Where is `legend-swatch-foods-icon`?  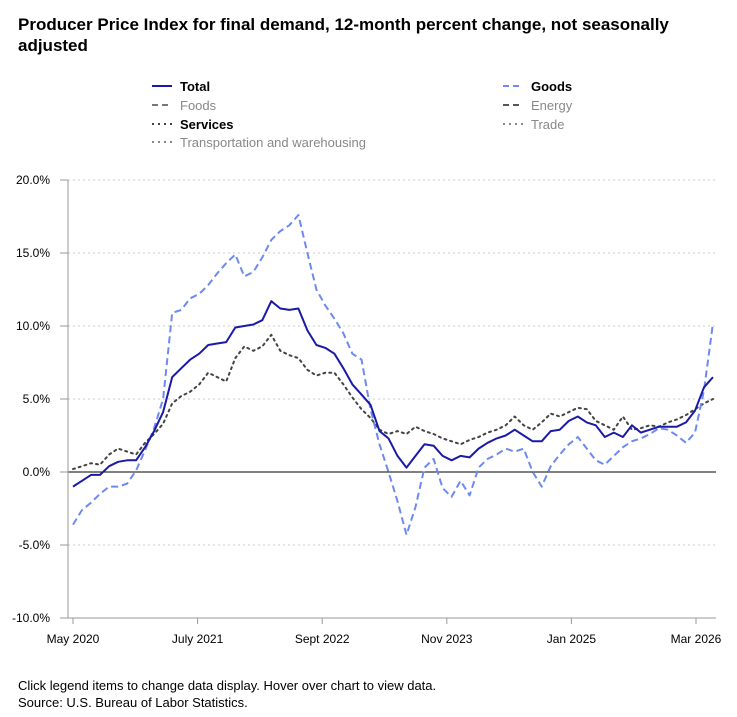
legend-swatch-foods-icon is located at coordinates (162, 105).